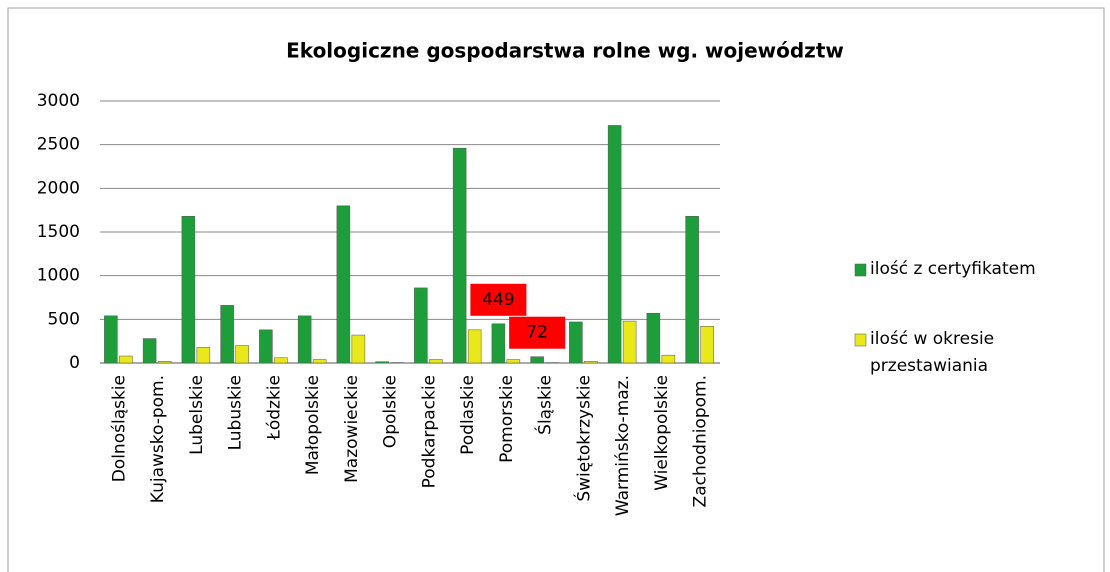 This screenshot has height=572, width=1110. I want to click on x-tick-label: Lubelskie, so click(197, 415).